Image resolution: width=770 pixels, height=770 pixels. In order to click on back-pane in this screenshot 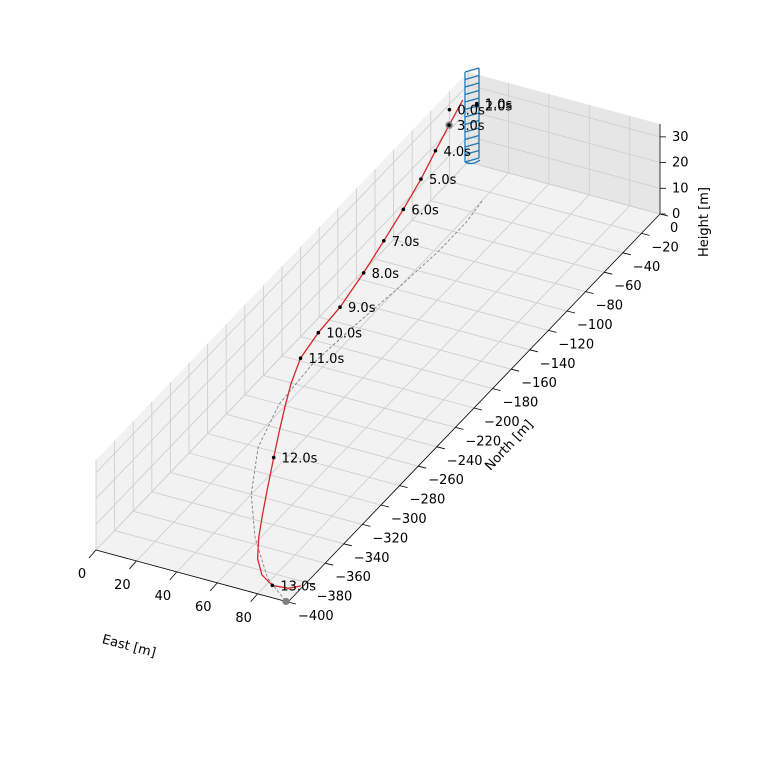, I will do `click(564, 143)`.